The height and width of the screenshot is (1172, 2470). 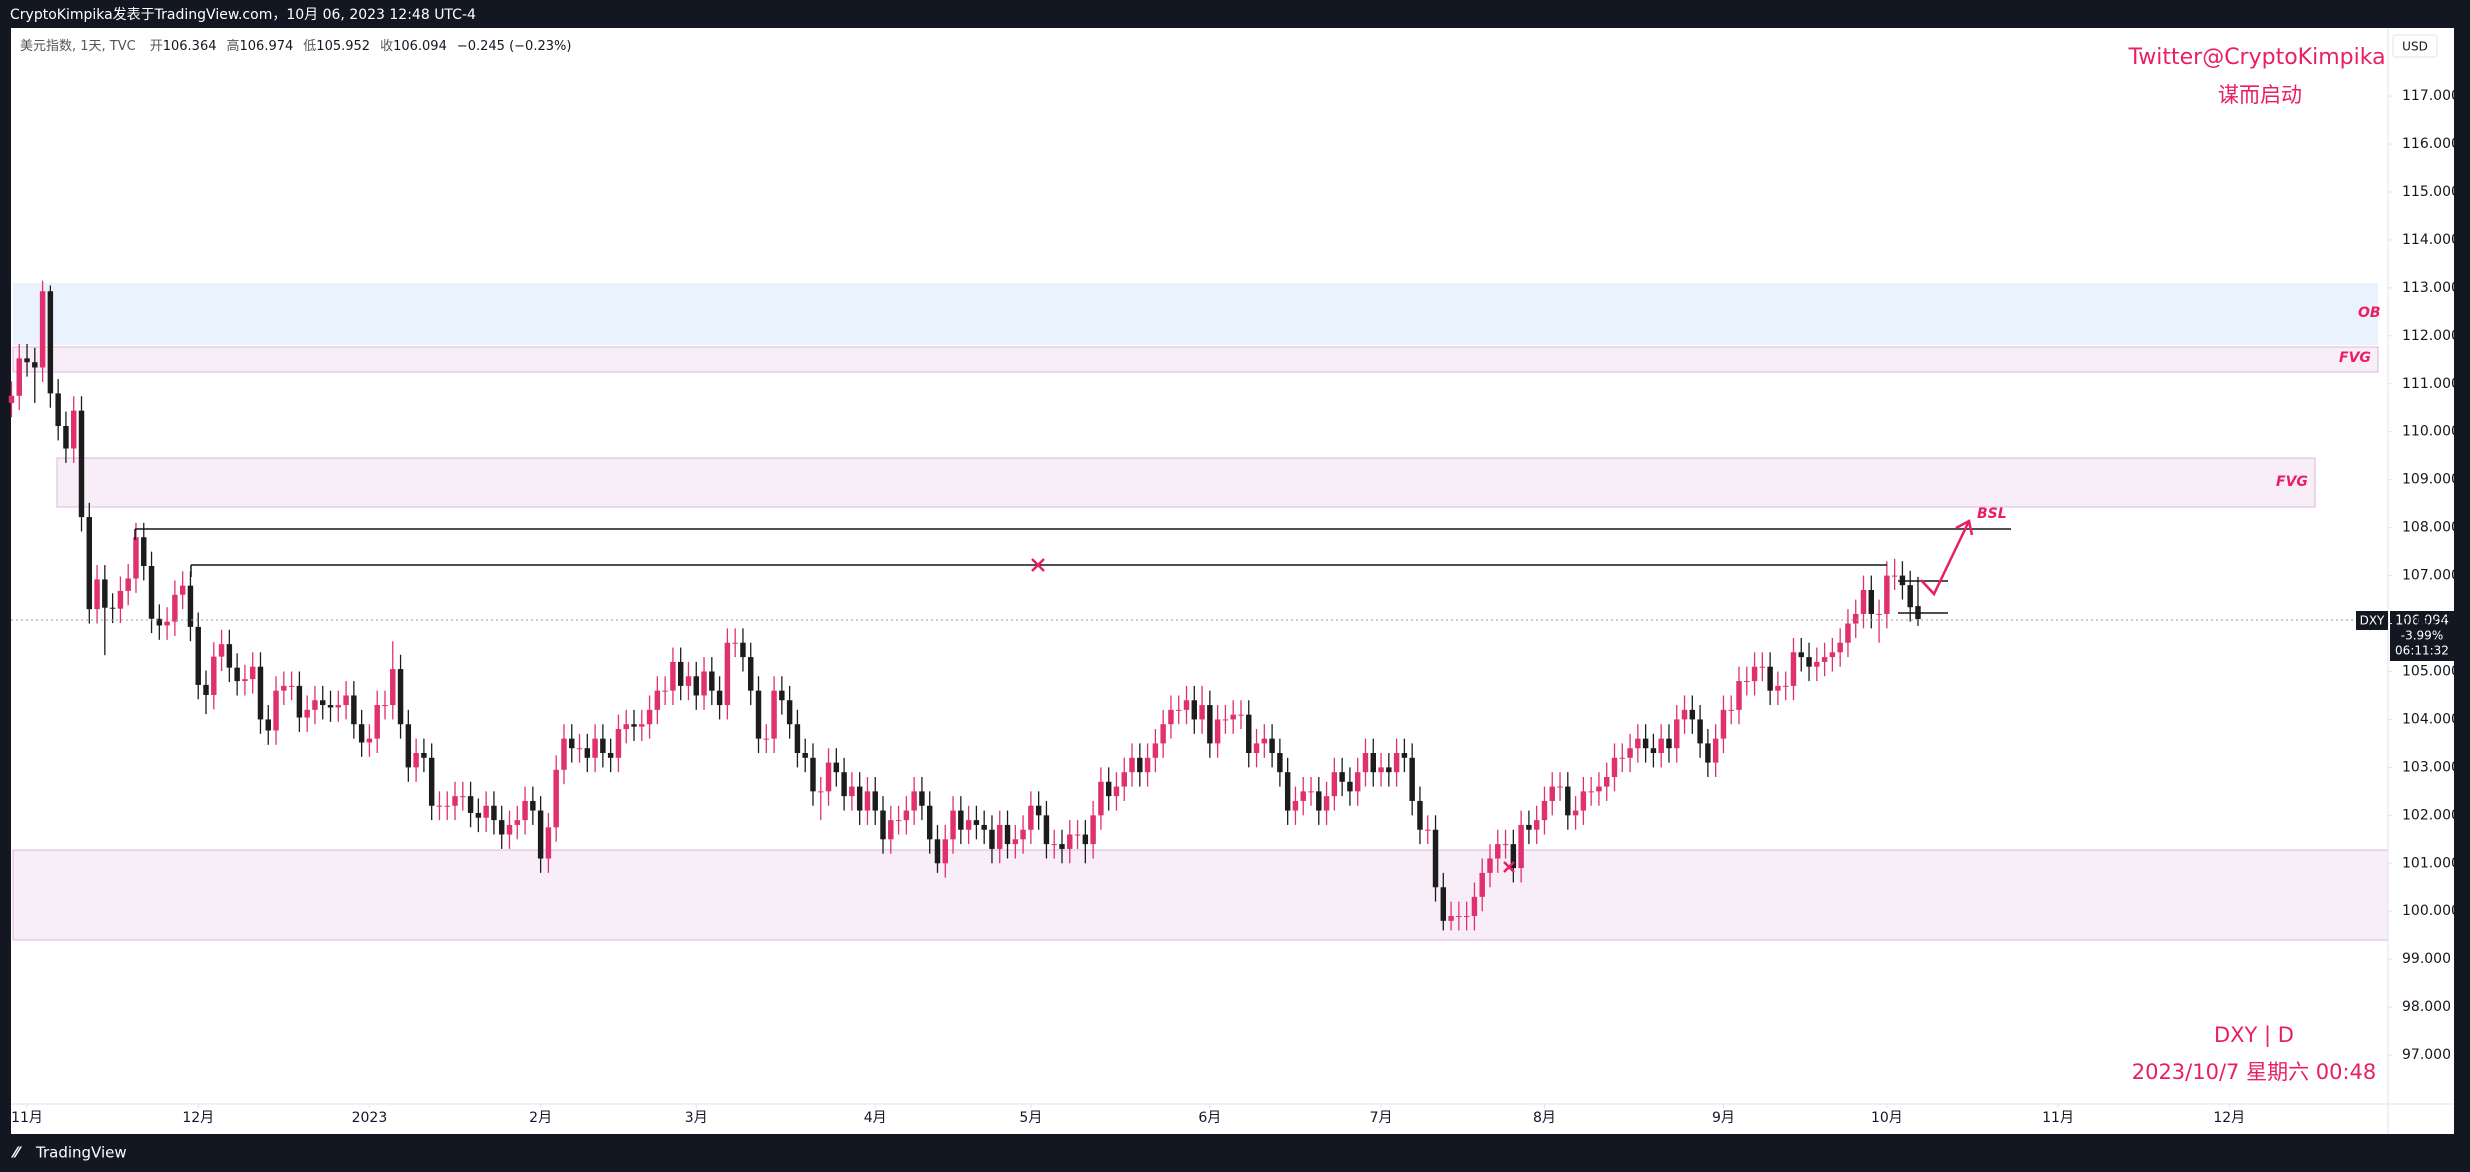 What do you see at coordinates (386, 46) in the screenshot?
I see `legend-label: 收` at bounding box center [386, 46].